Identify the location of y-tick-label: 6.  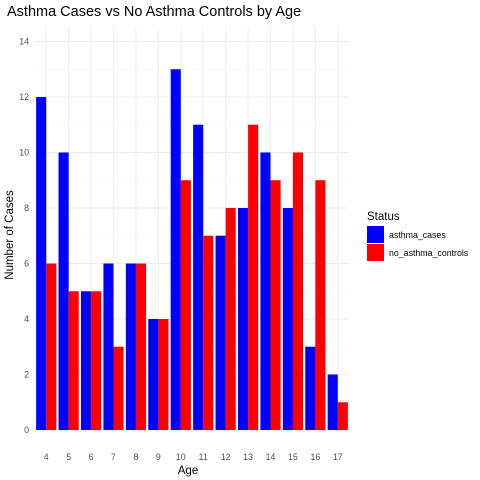
(26, 264).